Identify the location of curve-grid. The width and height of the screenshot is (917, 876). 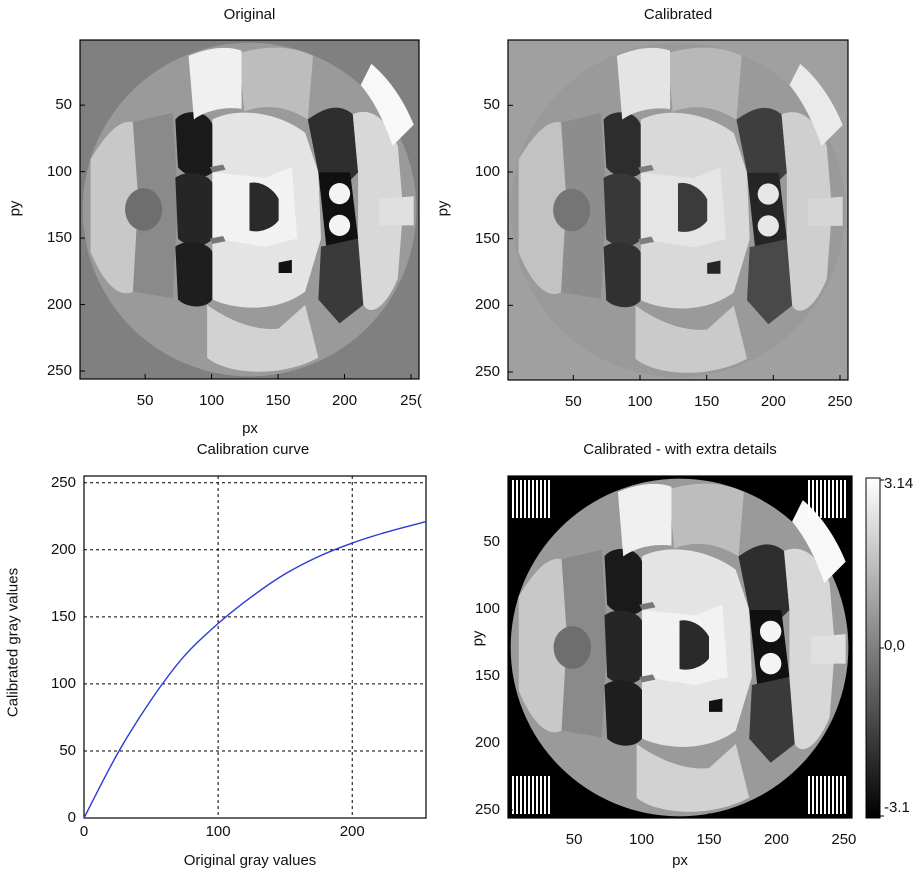
(255, 647).